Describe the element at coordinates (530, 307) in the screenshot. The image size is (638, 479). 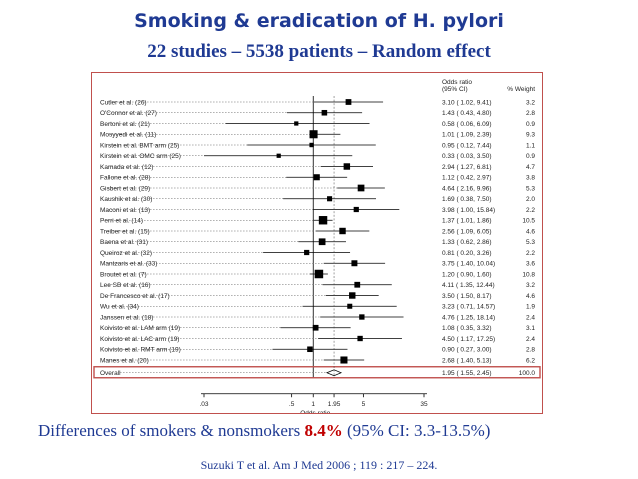
I see `study-weight-text: 1.9` at that location.